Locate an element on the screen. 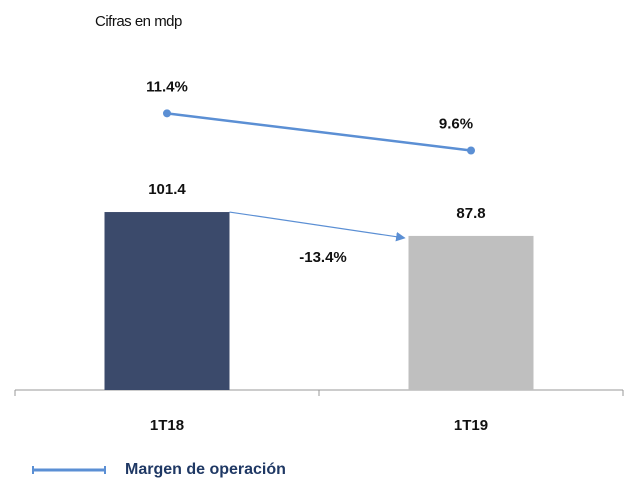 Image resolution: width=625 pixels, height=487 pixels. annotation: -13.4% is located at coordinates (323, 257).